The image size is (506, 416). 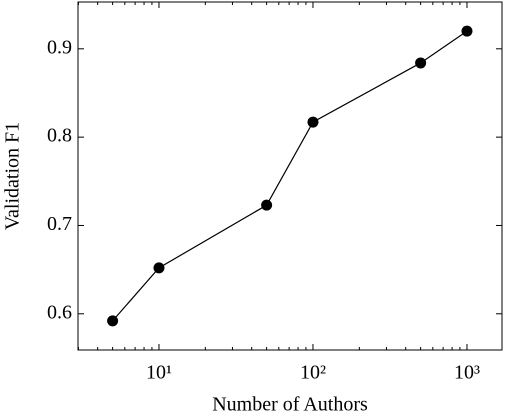 What do you see at coordinates (59, 136) in the screenshot?
I see `y-tick-label: 0.8` at bounding box center [59, 136].